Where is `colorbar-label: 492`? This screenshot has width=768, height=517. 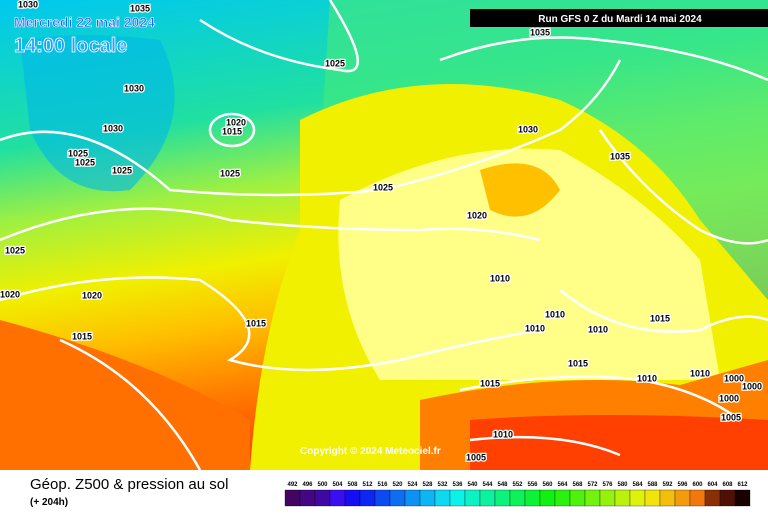 colorbar-label: 492 is located at coordinates (292, 485).